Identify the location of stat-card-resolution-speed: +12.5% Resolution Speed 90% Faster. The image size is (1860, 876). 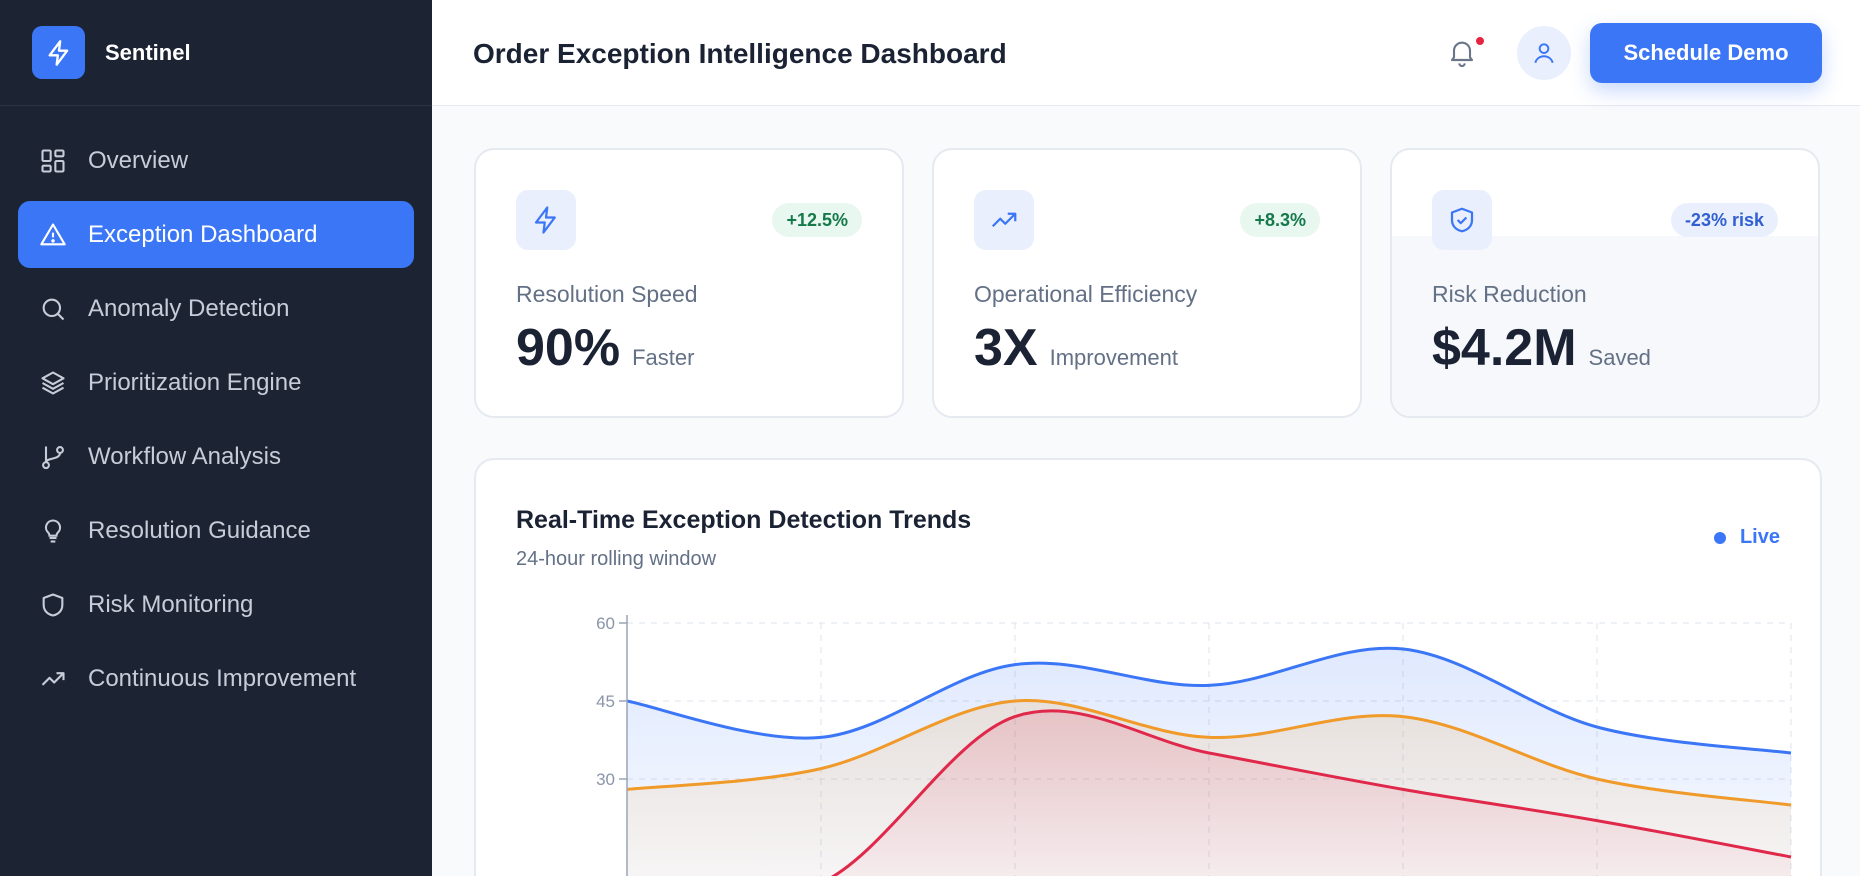
(689, 283).